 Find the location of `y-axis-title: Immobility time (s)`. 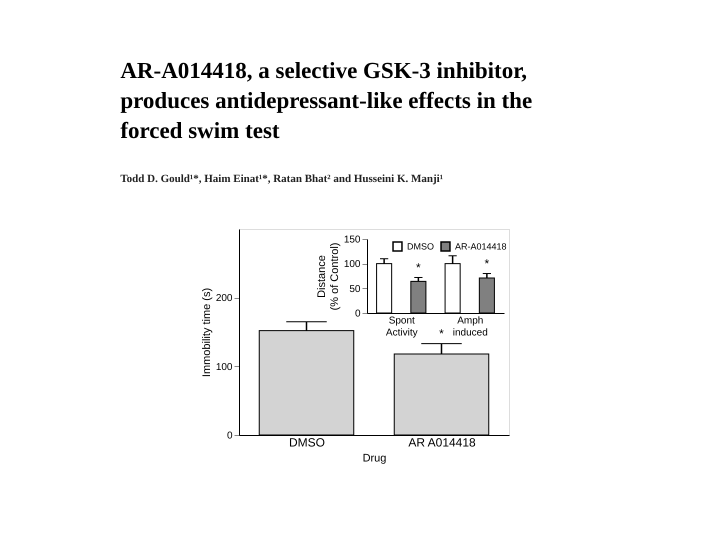

y-axis-title: Immobility time (s) is located at coordinates (206, 333).